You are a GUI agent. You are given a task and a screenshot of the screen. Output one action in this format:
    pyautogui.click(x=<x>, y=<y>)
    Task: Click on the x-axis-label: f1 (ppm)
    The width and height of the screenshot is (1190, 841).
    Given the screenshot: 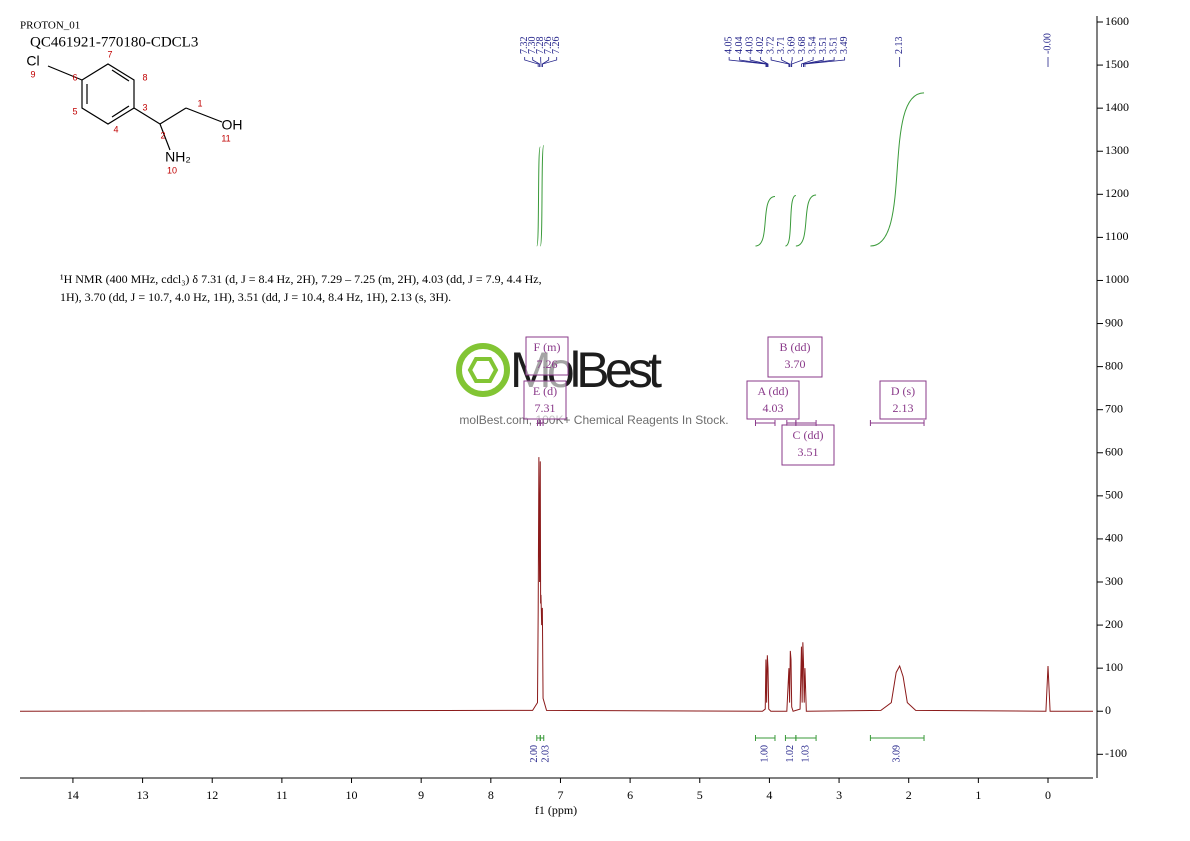 What is the action you would take?
    pyautogui.click(x=556, y=810)
    